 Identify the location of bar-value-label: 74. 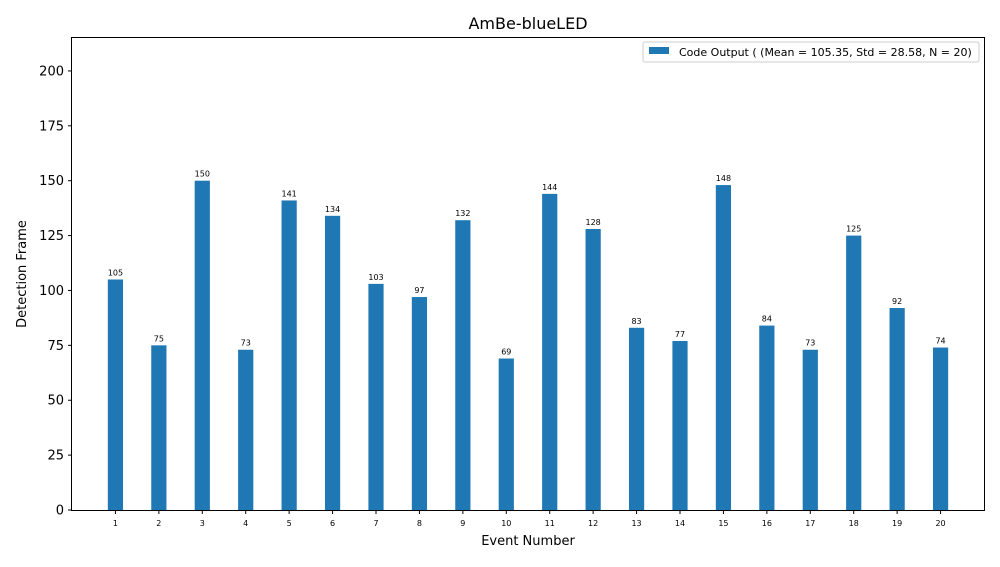
(940, 341).